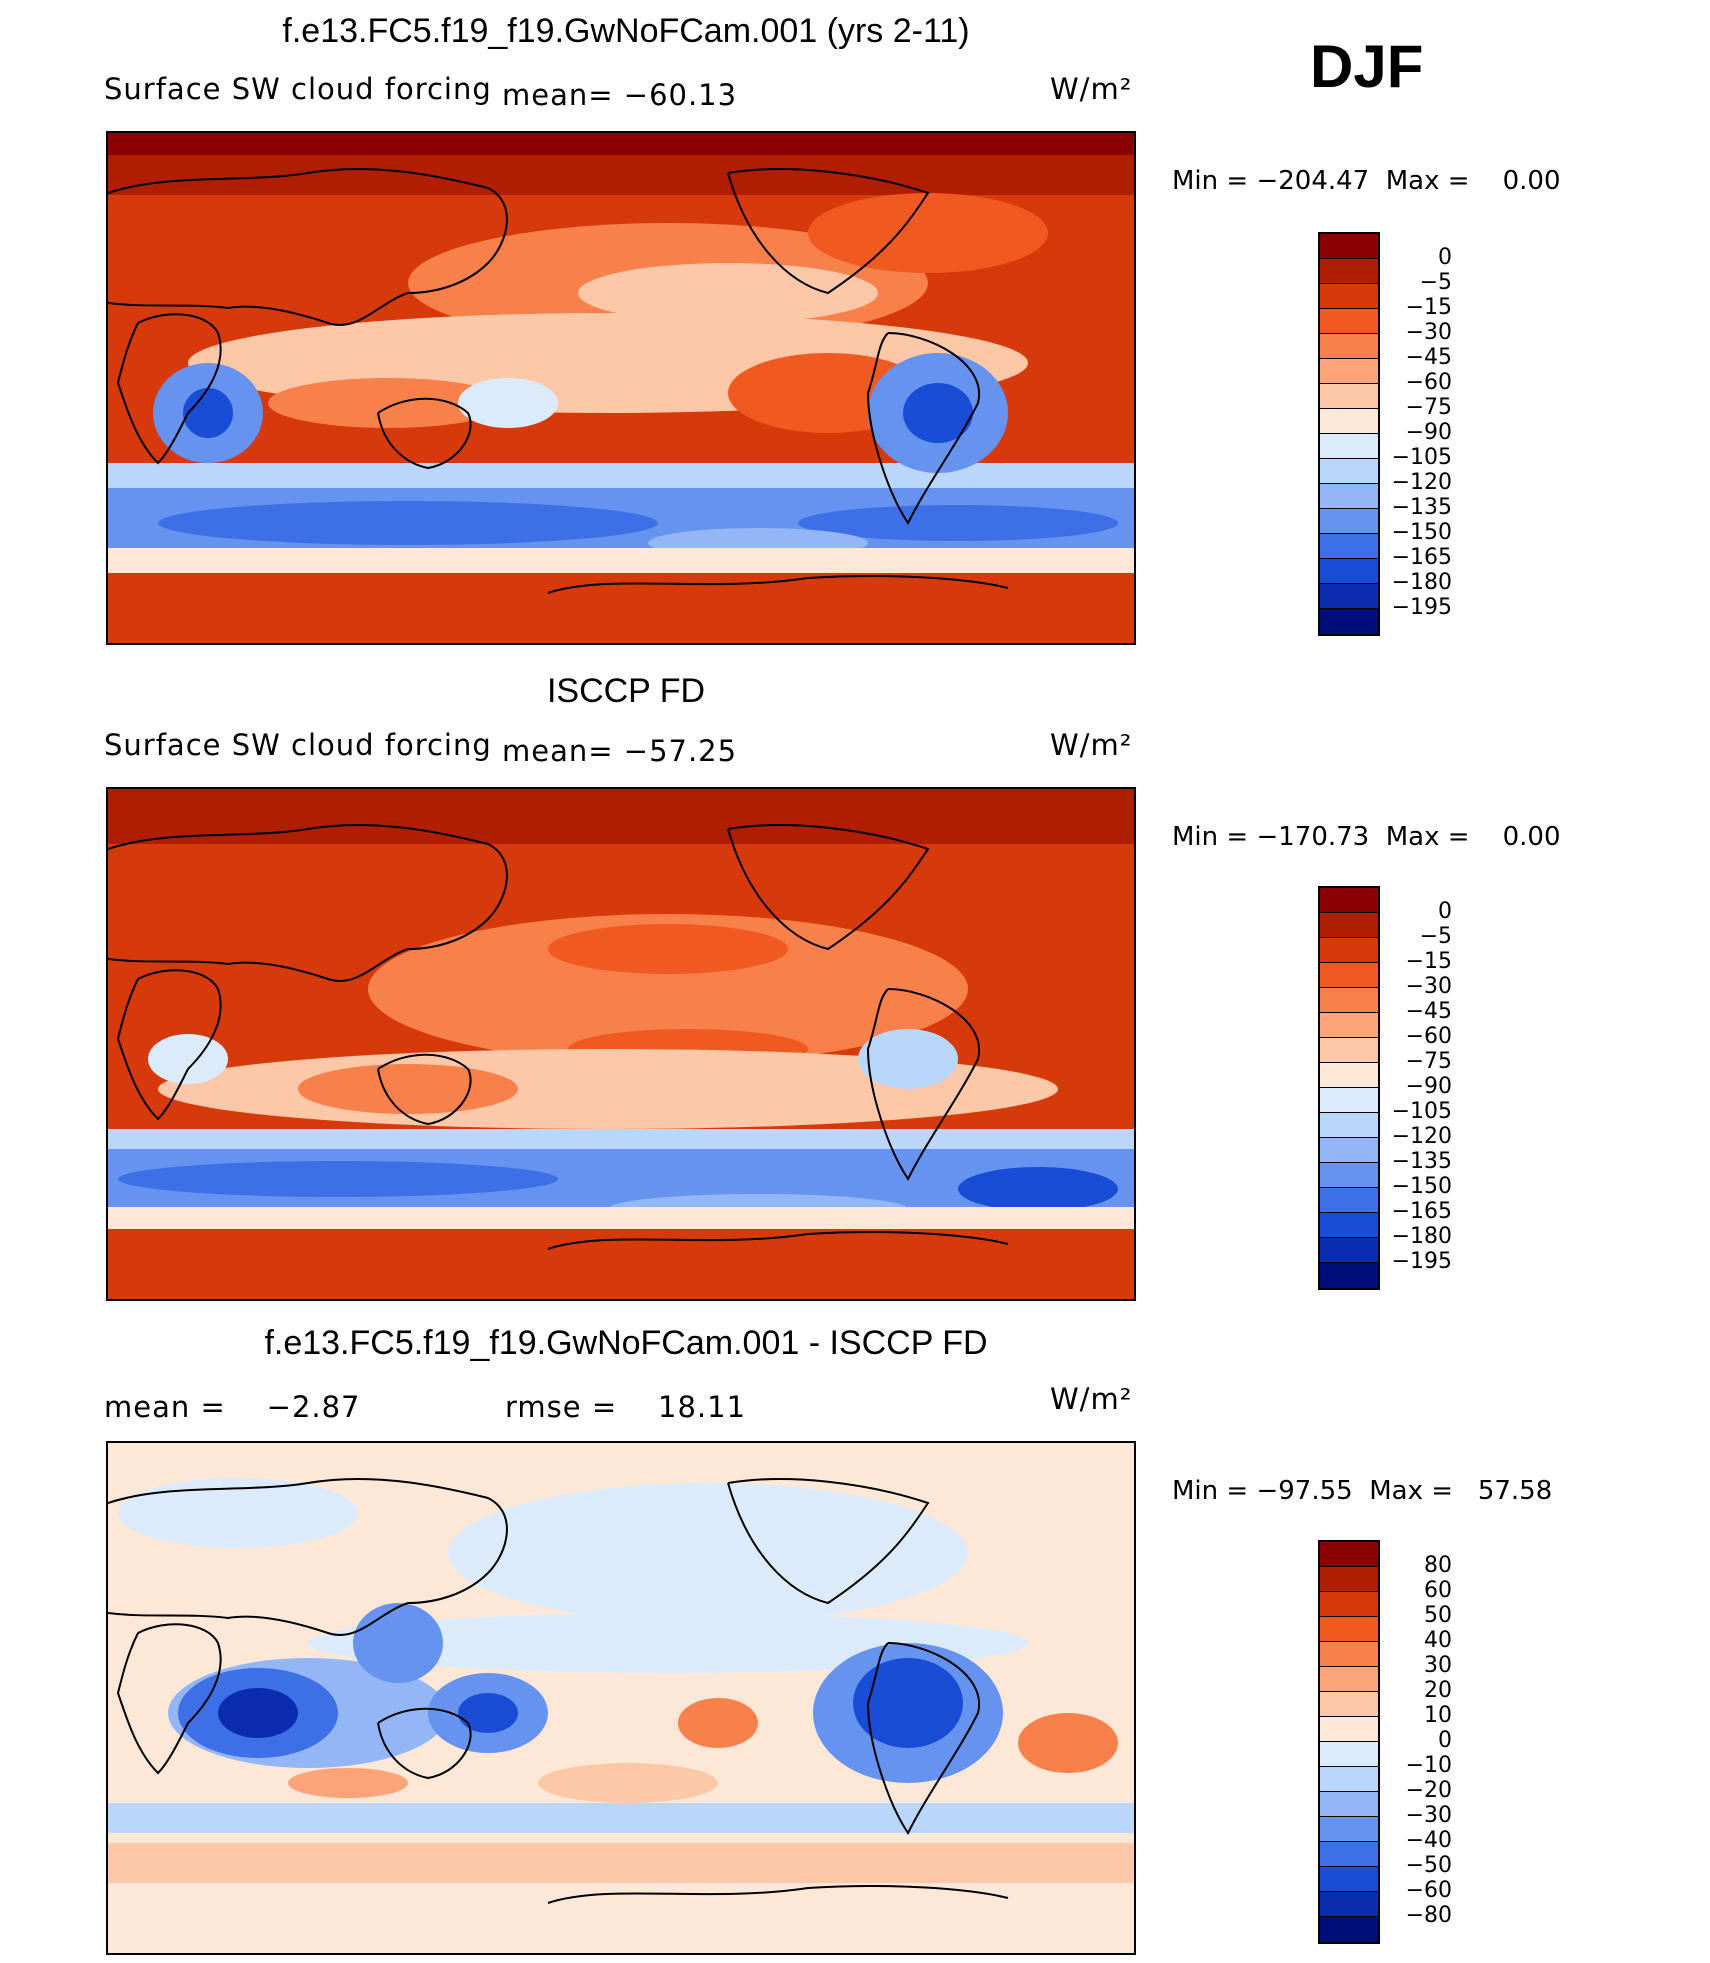  I want to click on africa-coast, so click(169, 389).